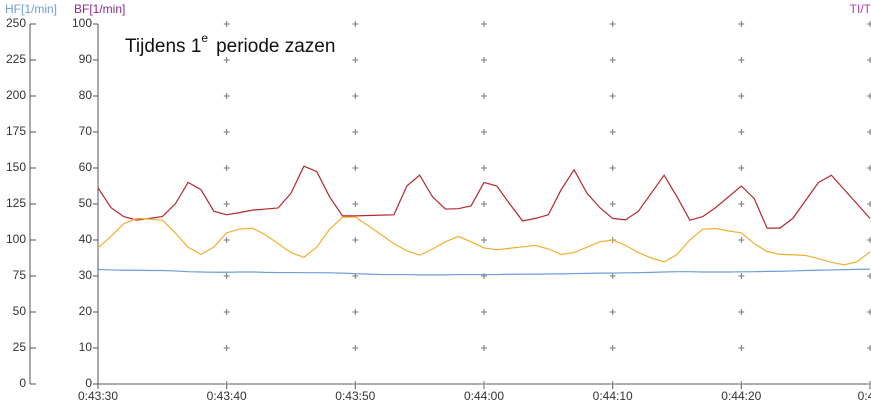  What do you see at coordinates (864, 396) in the screenshot?
I see `x-tick-label: 0:4` at bounding box center [864, 396].